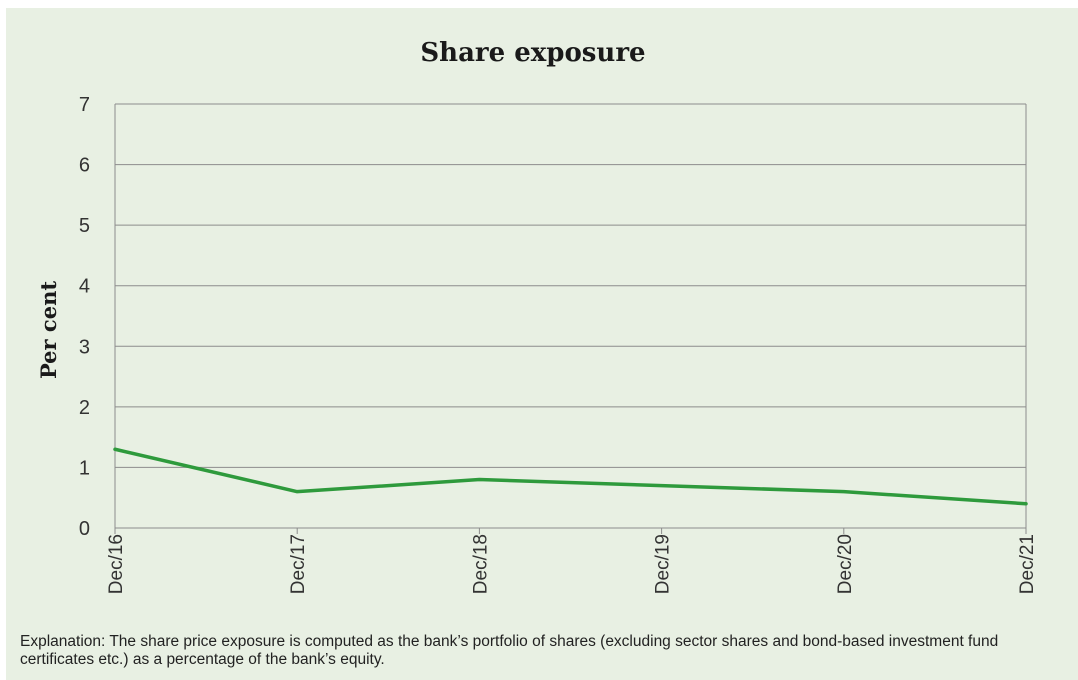 This screenshot has height=680, width=1078. I want to click on x-tick-label: Dec/19, so click(663, 564).